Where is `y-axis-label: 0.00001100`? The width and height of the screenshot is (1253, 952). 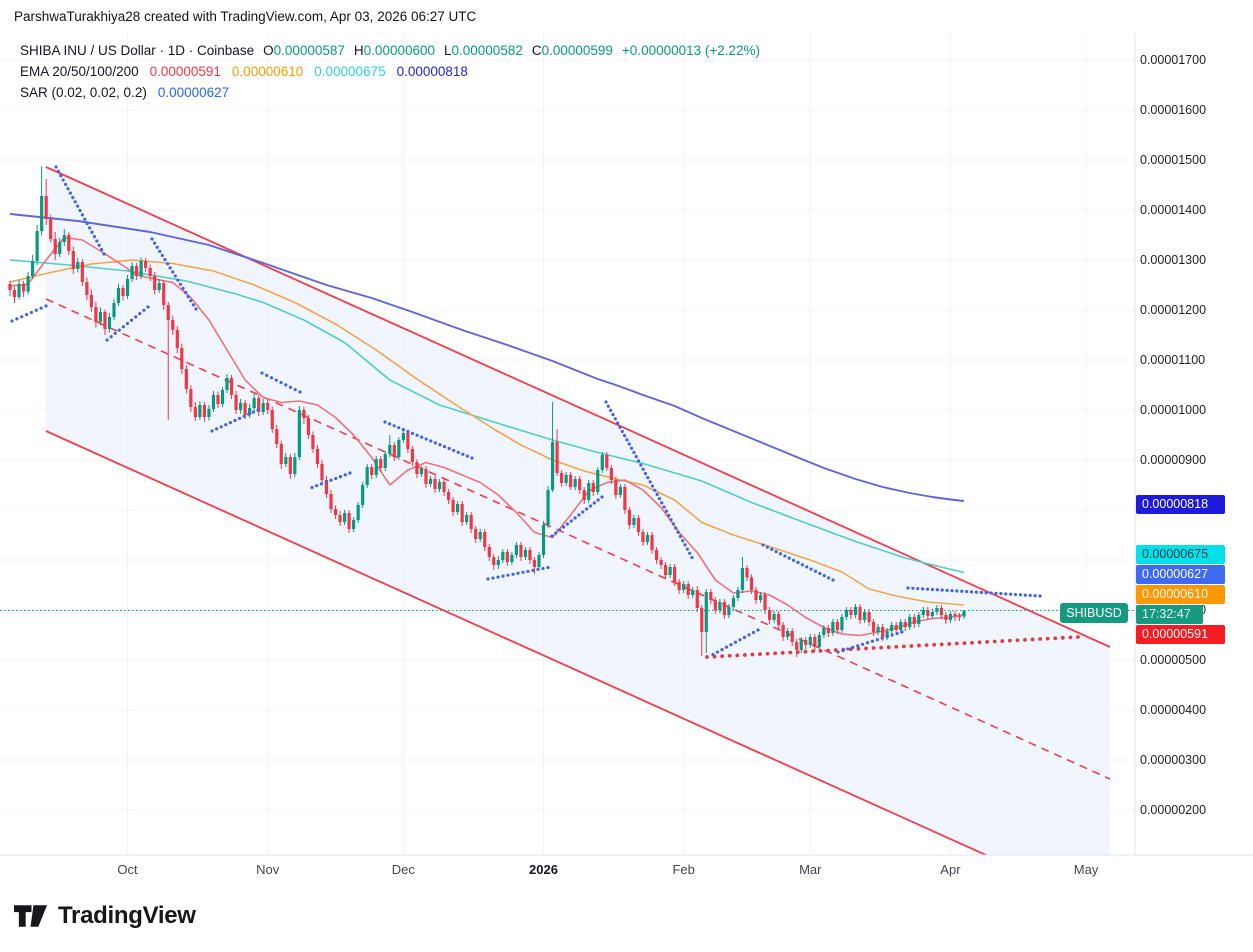 y-axis-label: 0.00001100 is located at coordinates (1173, 359).